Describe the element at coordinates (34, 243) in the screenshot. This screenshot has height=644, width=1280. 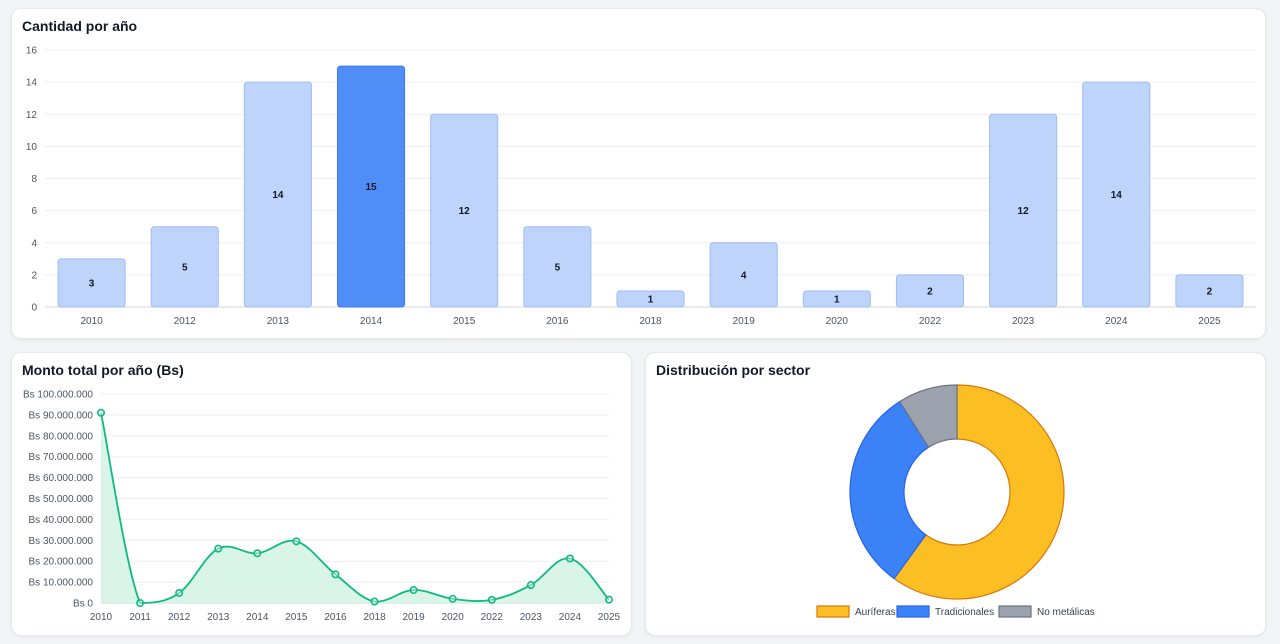
I see `y-tick-label: 4` at that location.